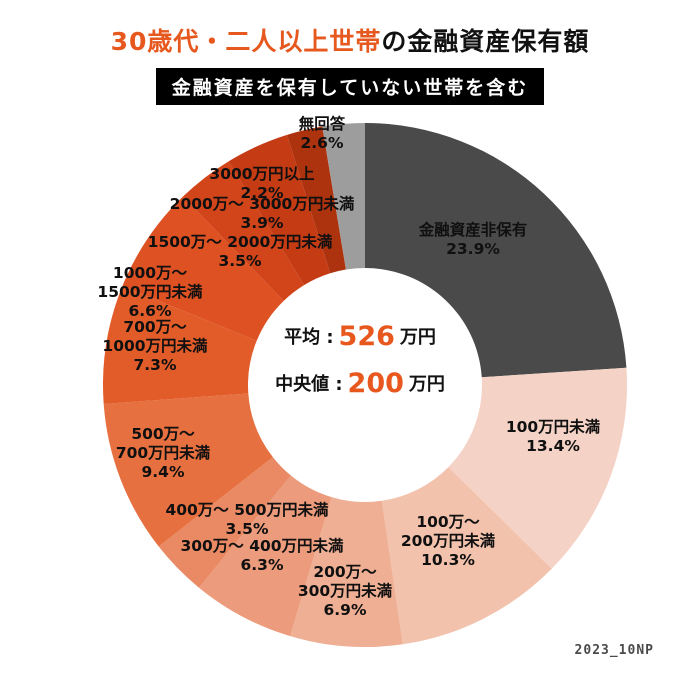 The image size is (700, 700). I want to click on page-title: 30歳代・二人以上世帯の金融資産保有額, so click(350, 40).